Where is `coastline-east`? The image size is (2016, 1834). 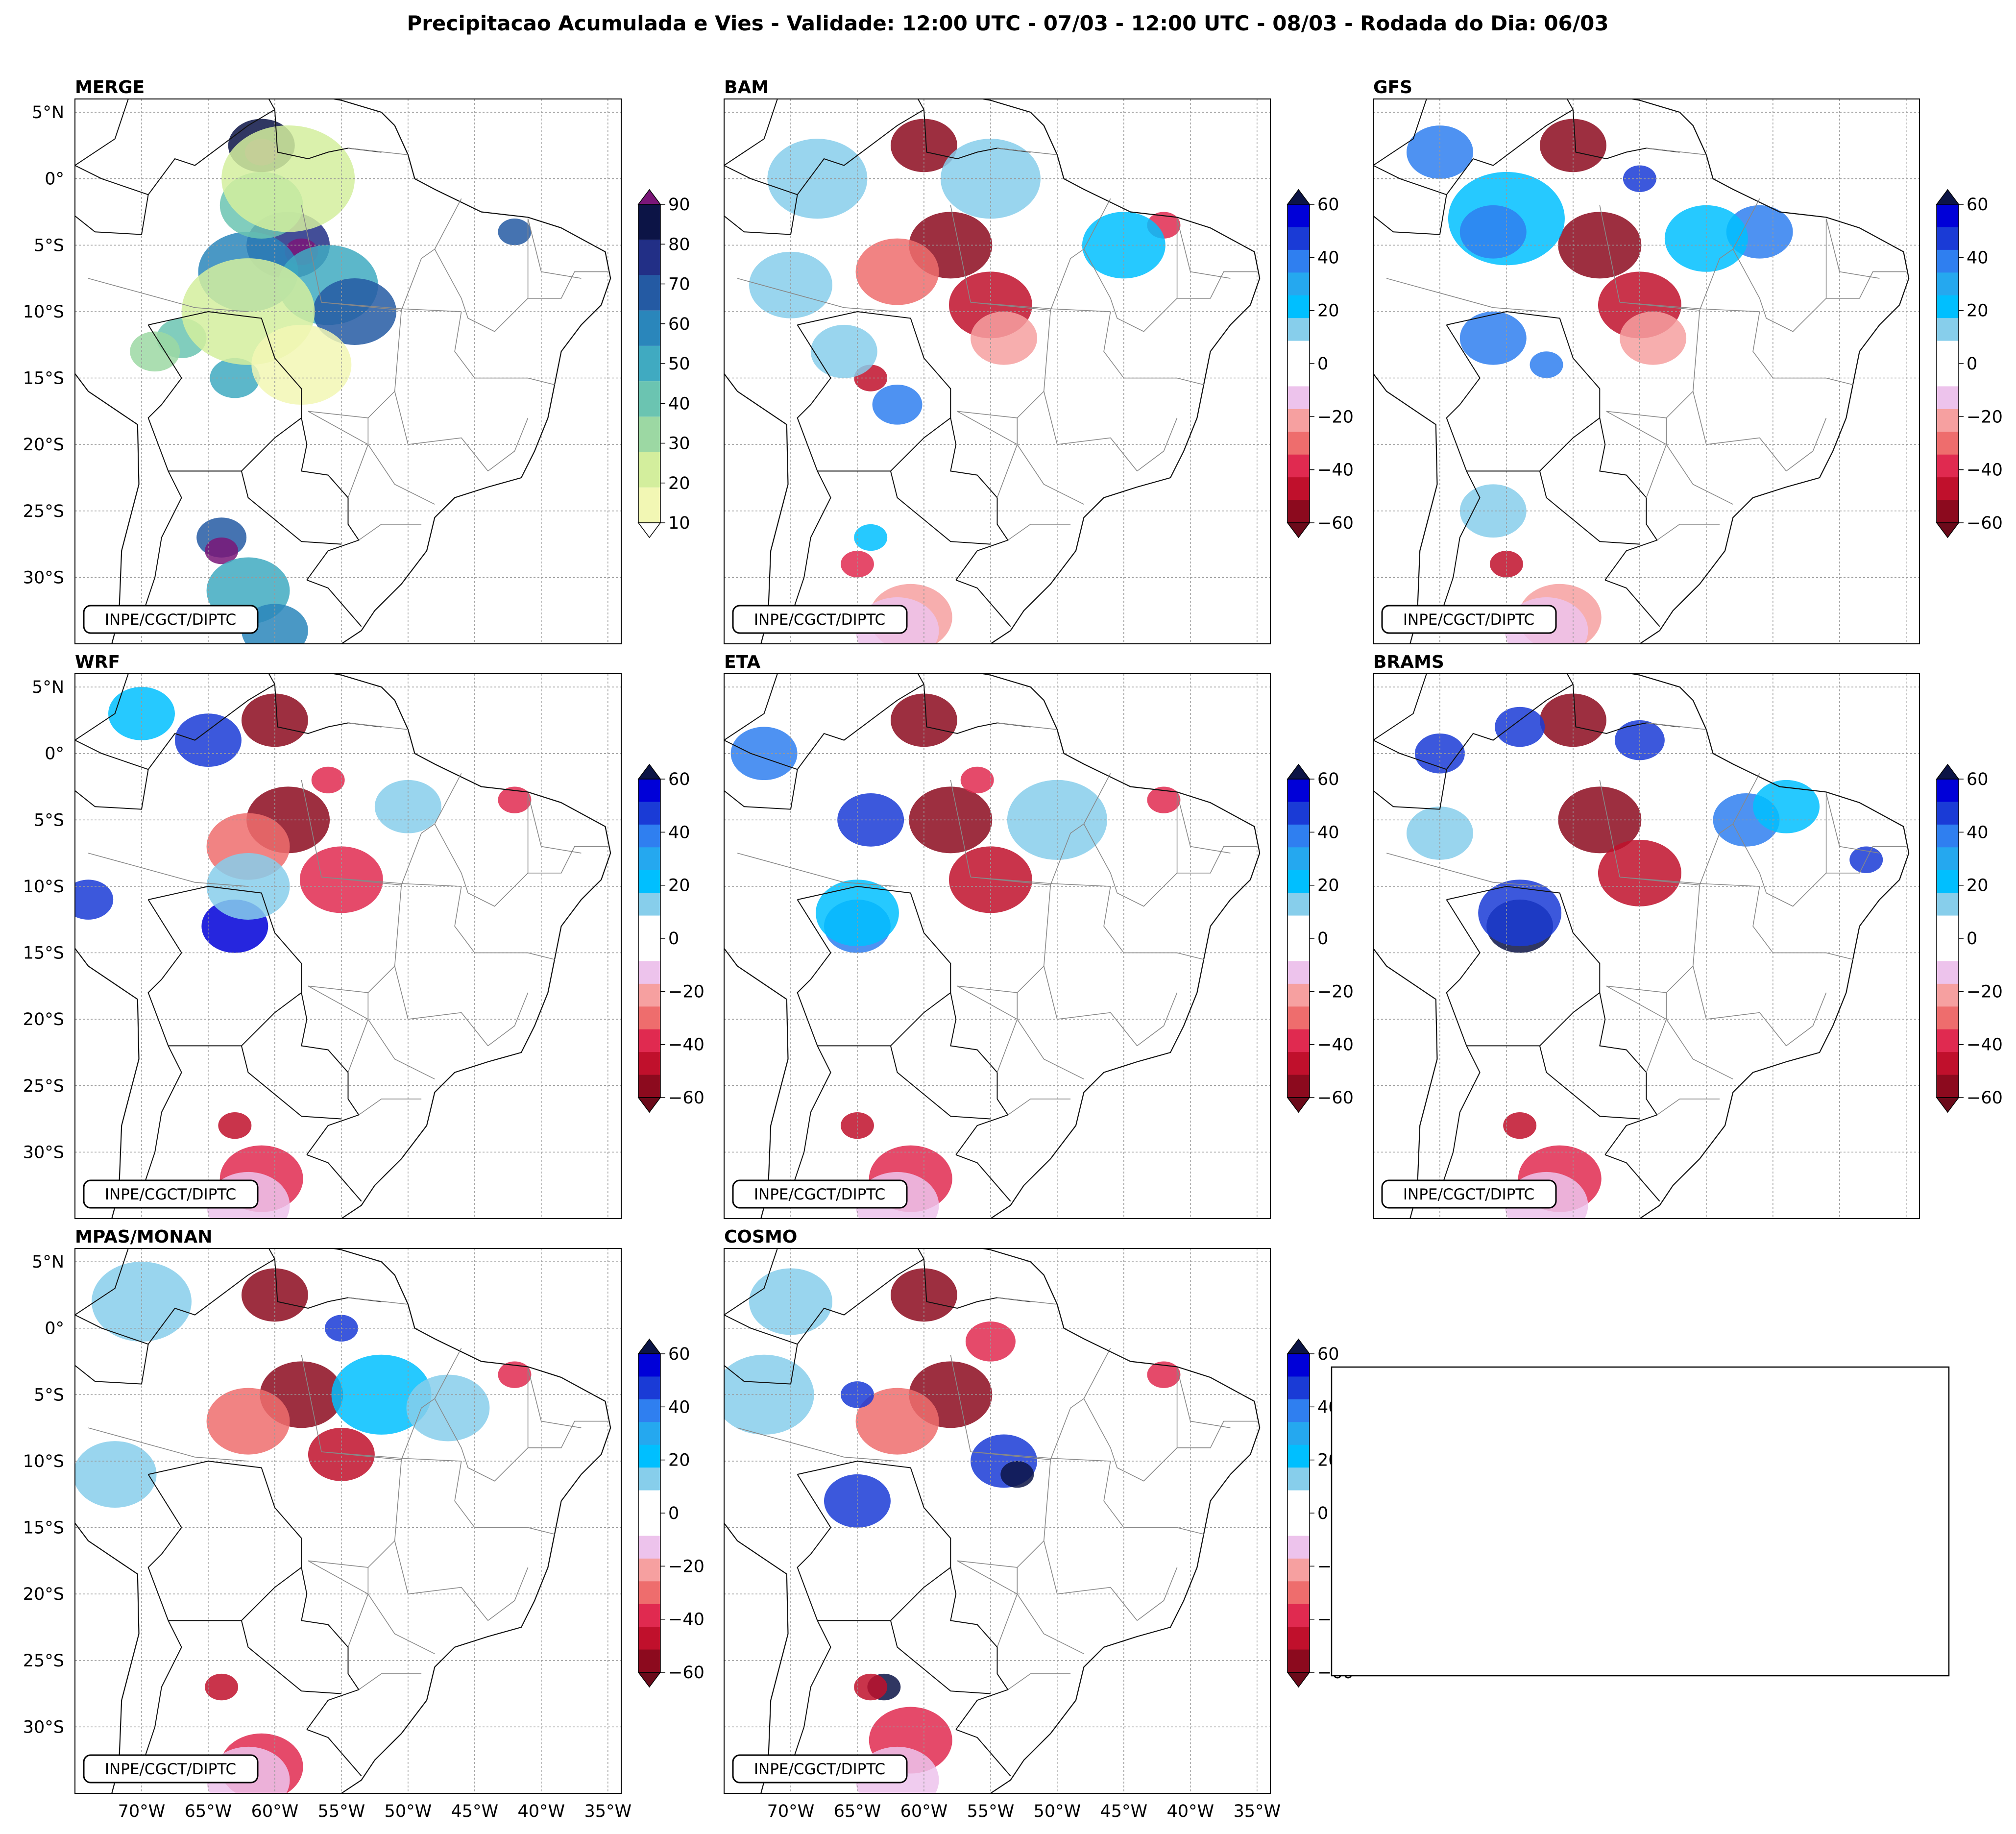 coastline-east is located at coordinates (470, 371).